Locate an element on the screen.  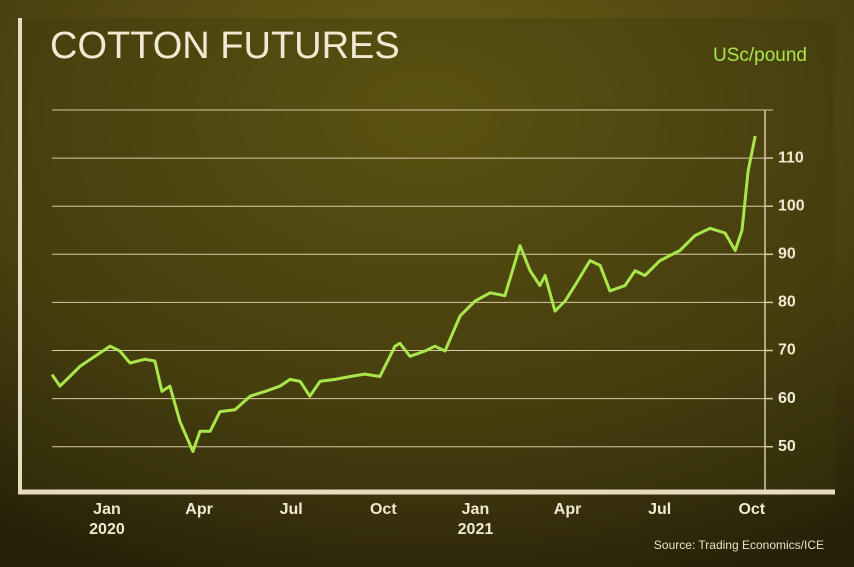
unit-label: USc/pound is located at coordinates (760, 55).